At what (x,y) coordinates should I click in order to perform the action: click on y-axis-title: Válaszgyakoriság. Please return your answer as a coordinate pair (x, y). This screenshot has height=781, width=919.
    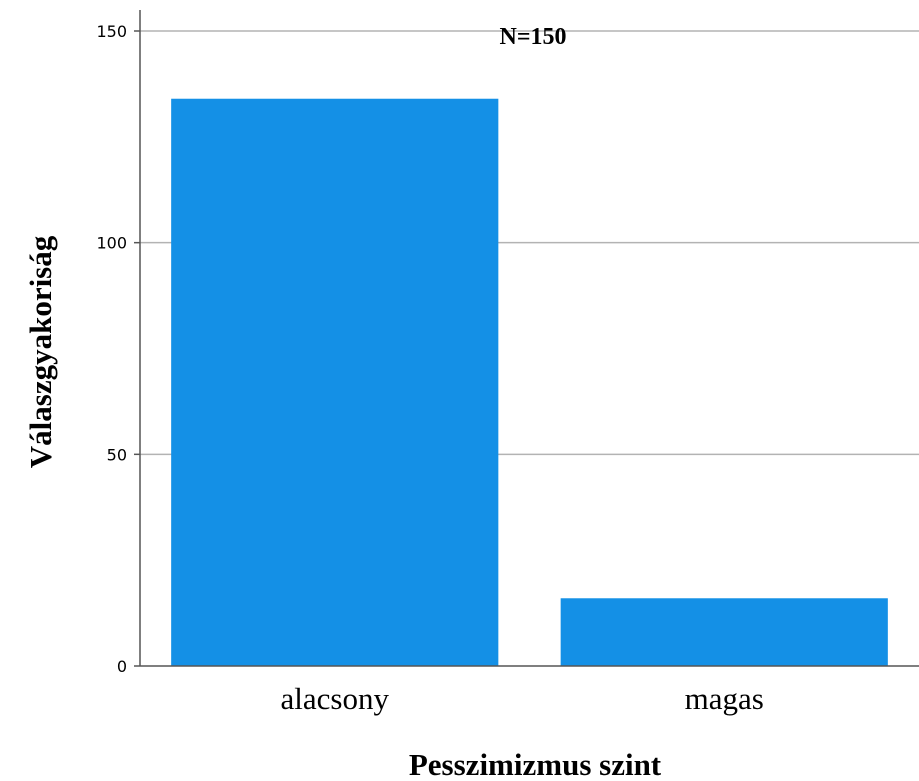
    Looking at the image, I should click on (40, 351).